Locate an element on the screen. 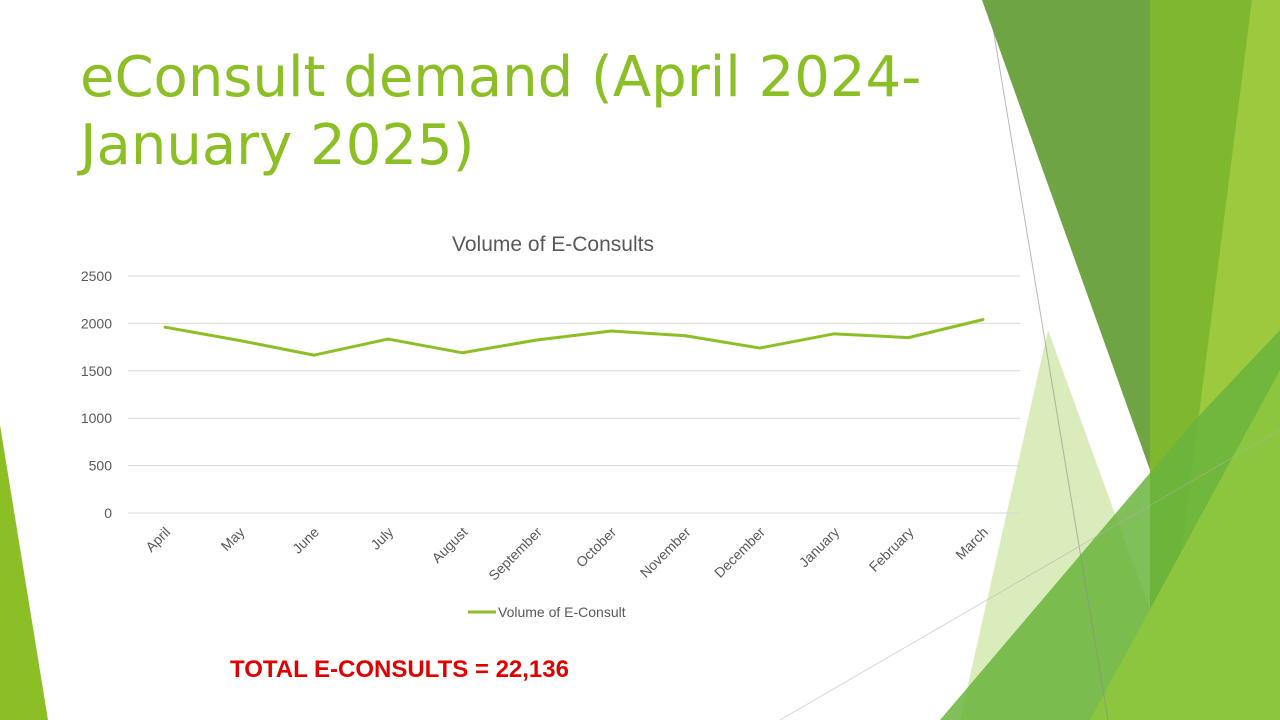  chart-series is located at coordinates (574, 337).